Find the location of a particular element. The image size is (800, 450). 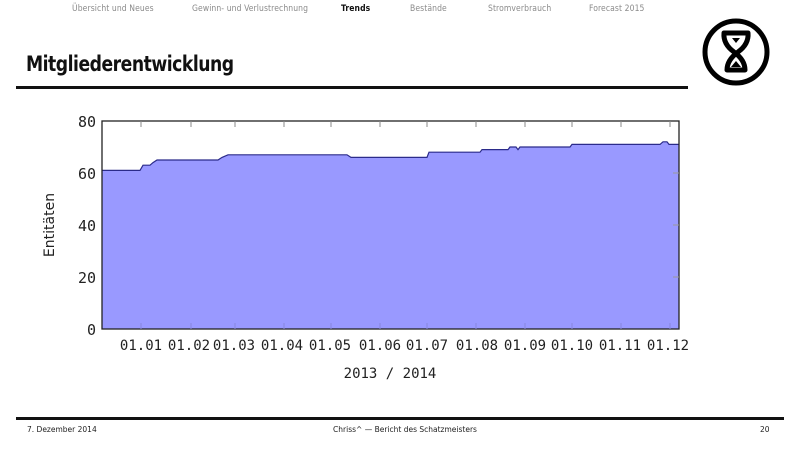

x-tick-label: 01.03 is located at coordinates (234, 346).